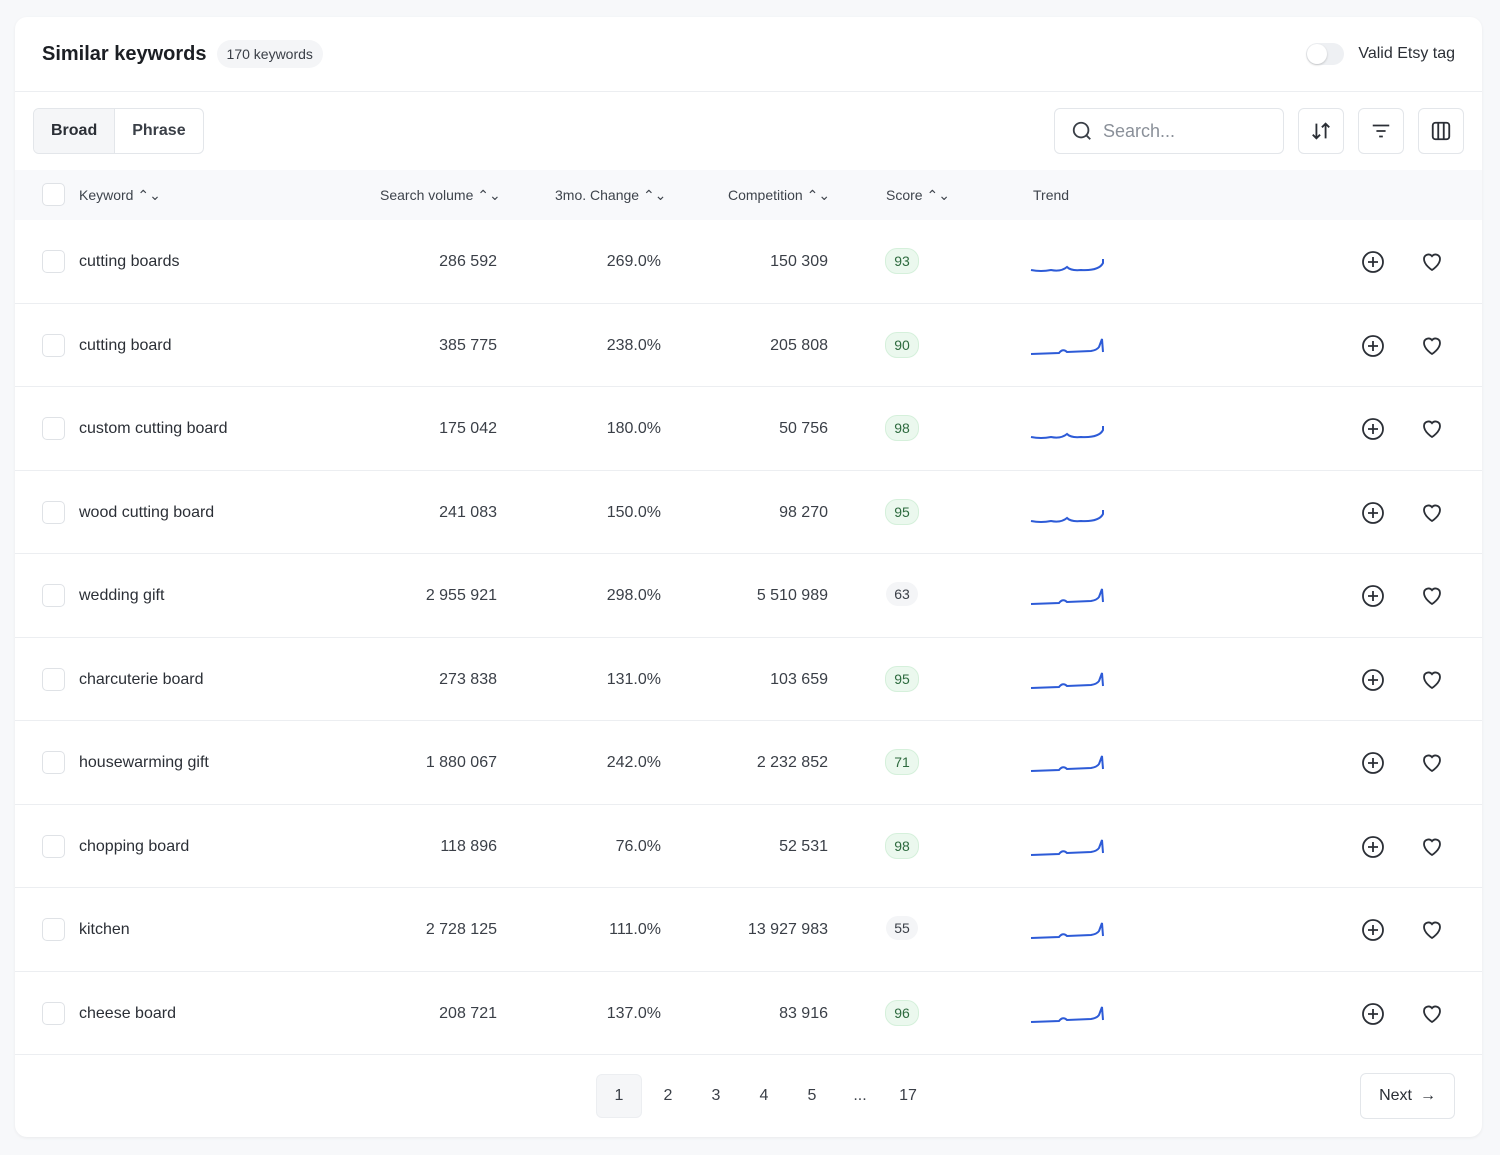  Describe the element at coordinates (134, 846) in the screenshot. I see `keyword-cell: chopping board` at that location.